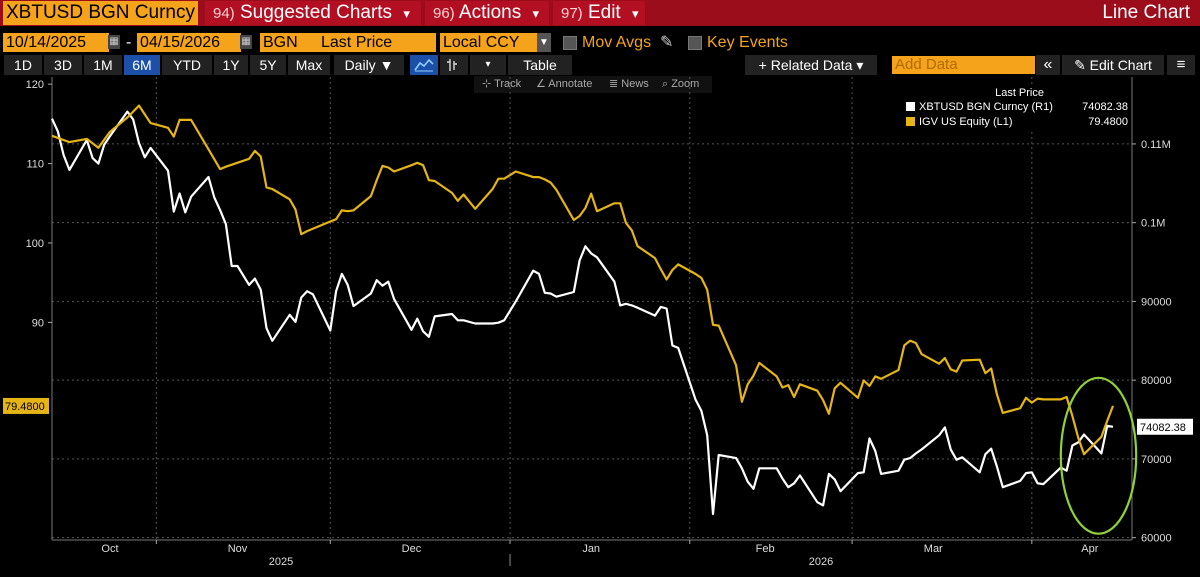  What do you see at coordinates (289, 42) in the screenshot?
I see `source-field: BGN` at bounding box center [289, 42].